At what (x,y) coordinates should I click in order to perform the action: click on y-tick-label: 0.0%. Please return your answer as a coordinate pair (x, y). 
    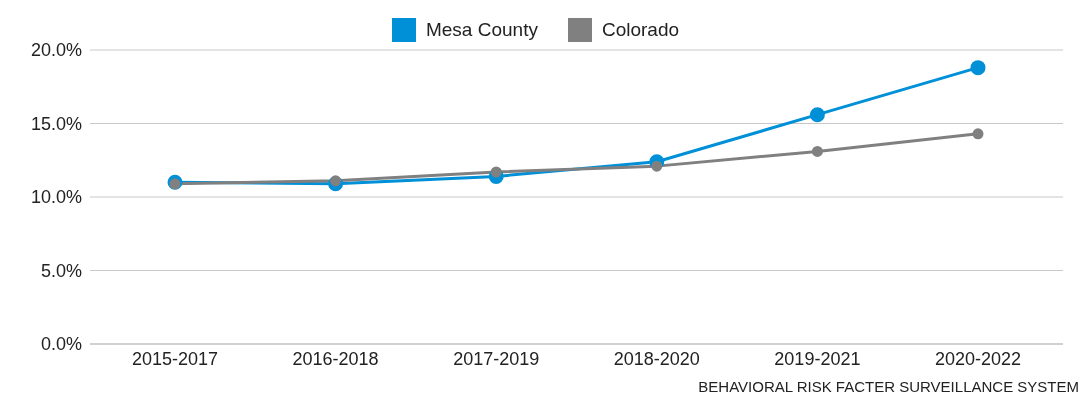
    Looking at the image, I should click on (61, 344).